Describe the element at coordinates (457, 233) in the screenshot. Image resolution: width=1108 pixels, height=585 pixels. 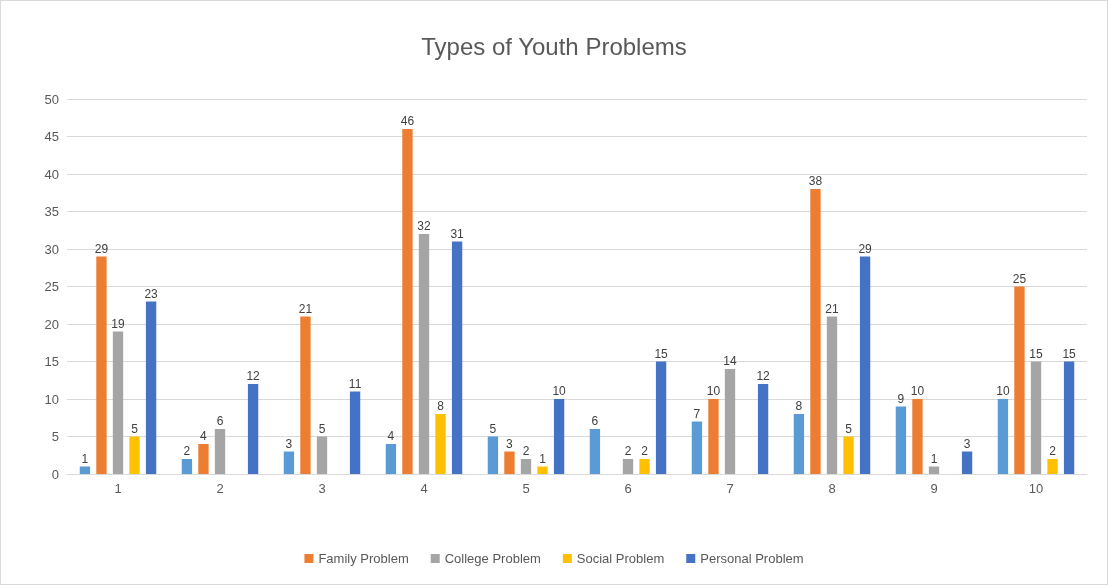
I see `data-label: 31` at that location.